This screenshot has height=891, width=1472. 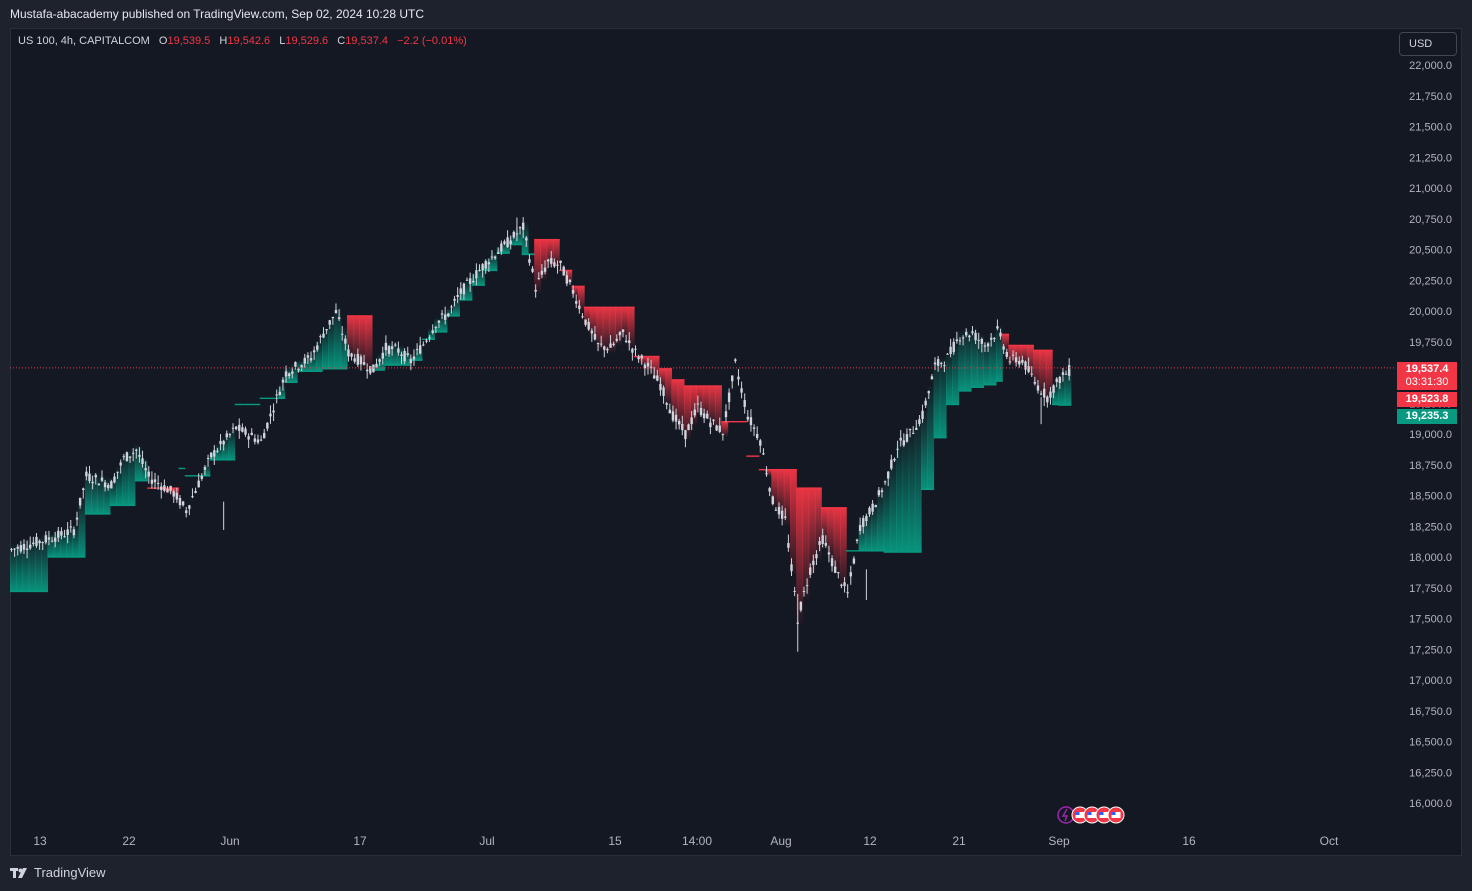 What do you see at coordinates (1427, 369) in the screenshot?
I see `last-price-value: 19,537.4` at bounding box center [1427, 369].